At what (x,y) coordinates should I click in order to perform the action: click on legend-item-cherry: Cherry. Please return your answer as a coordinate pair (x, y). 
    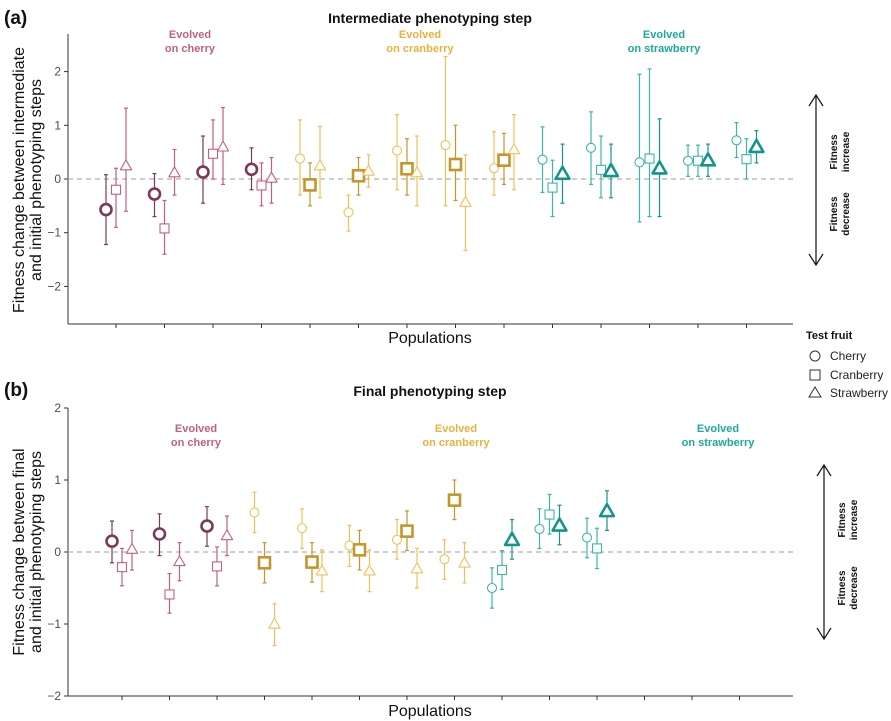
    Looking at the image, I should click on (848, 356).